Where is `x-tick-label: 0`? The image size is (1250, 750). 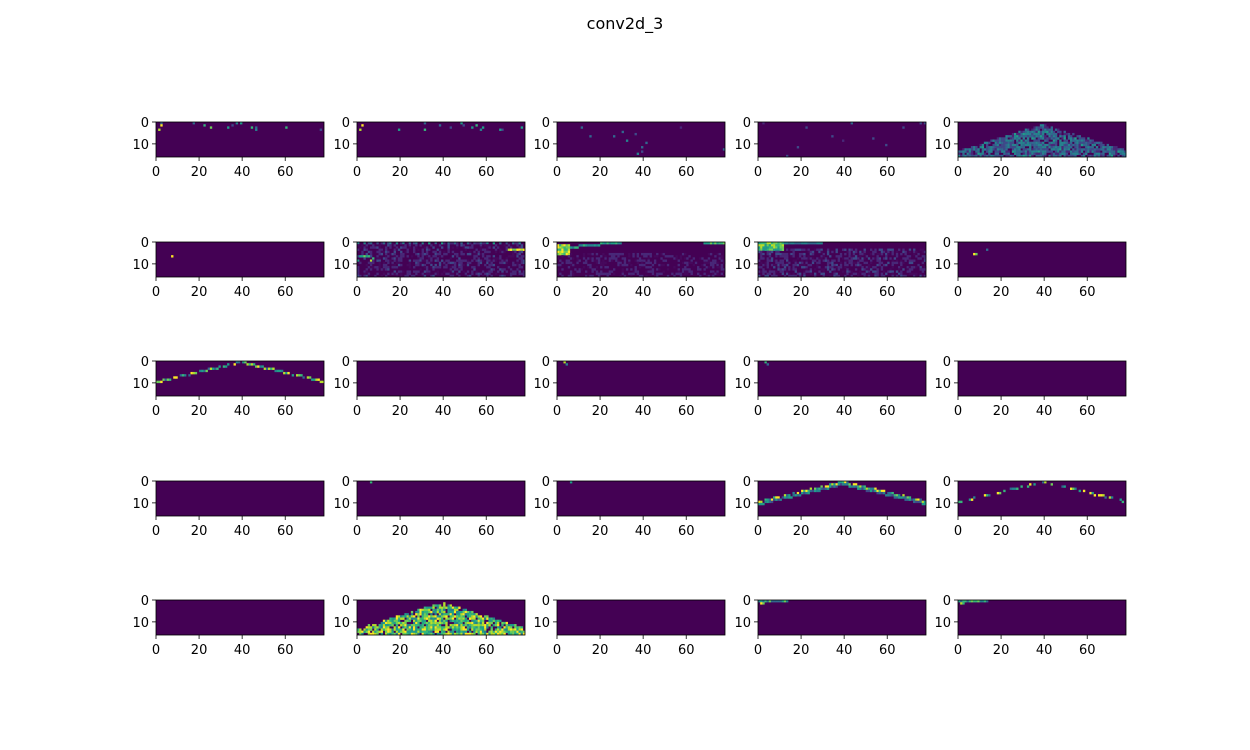
x-tick-label: 0 is located at coordinates (758, 292).